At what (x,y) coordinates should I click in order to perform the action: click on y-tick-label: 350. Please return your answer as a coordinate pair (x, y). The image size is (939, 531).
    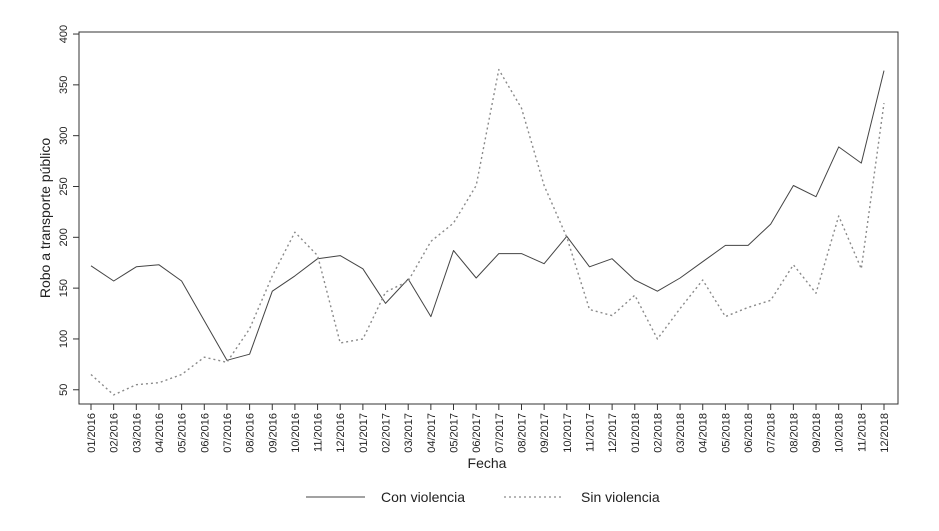
    Looking at the image, I should click on (64, 85).